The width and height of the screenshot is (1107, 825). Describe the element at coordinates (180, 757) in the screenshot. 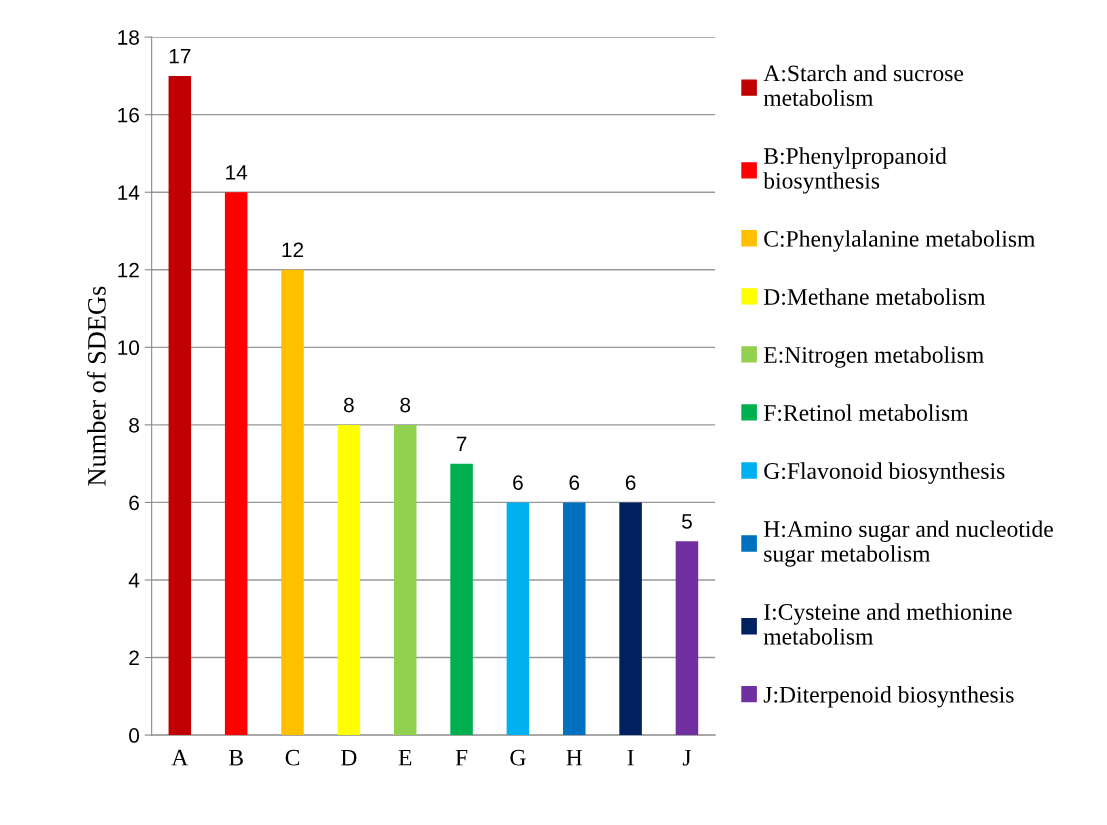

I see `x-tick-label: A` at that location.